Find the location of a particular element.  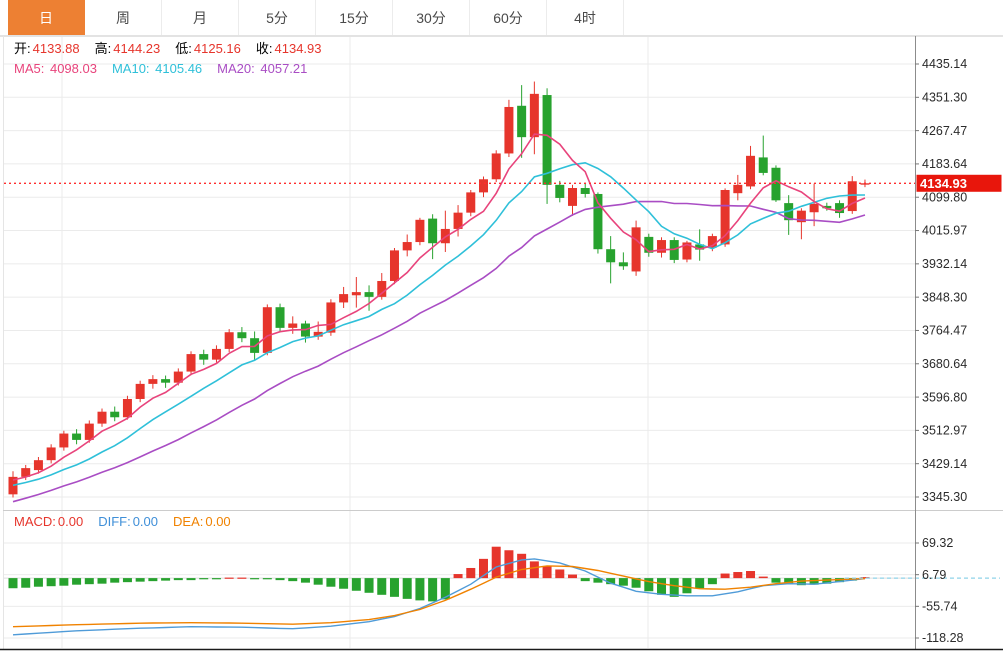

tab-日: 日 is located at coordinates (46, 17).